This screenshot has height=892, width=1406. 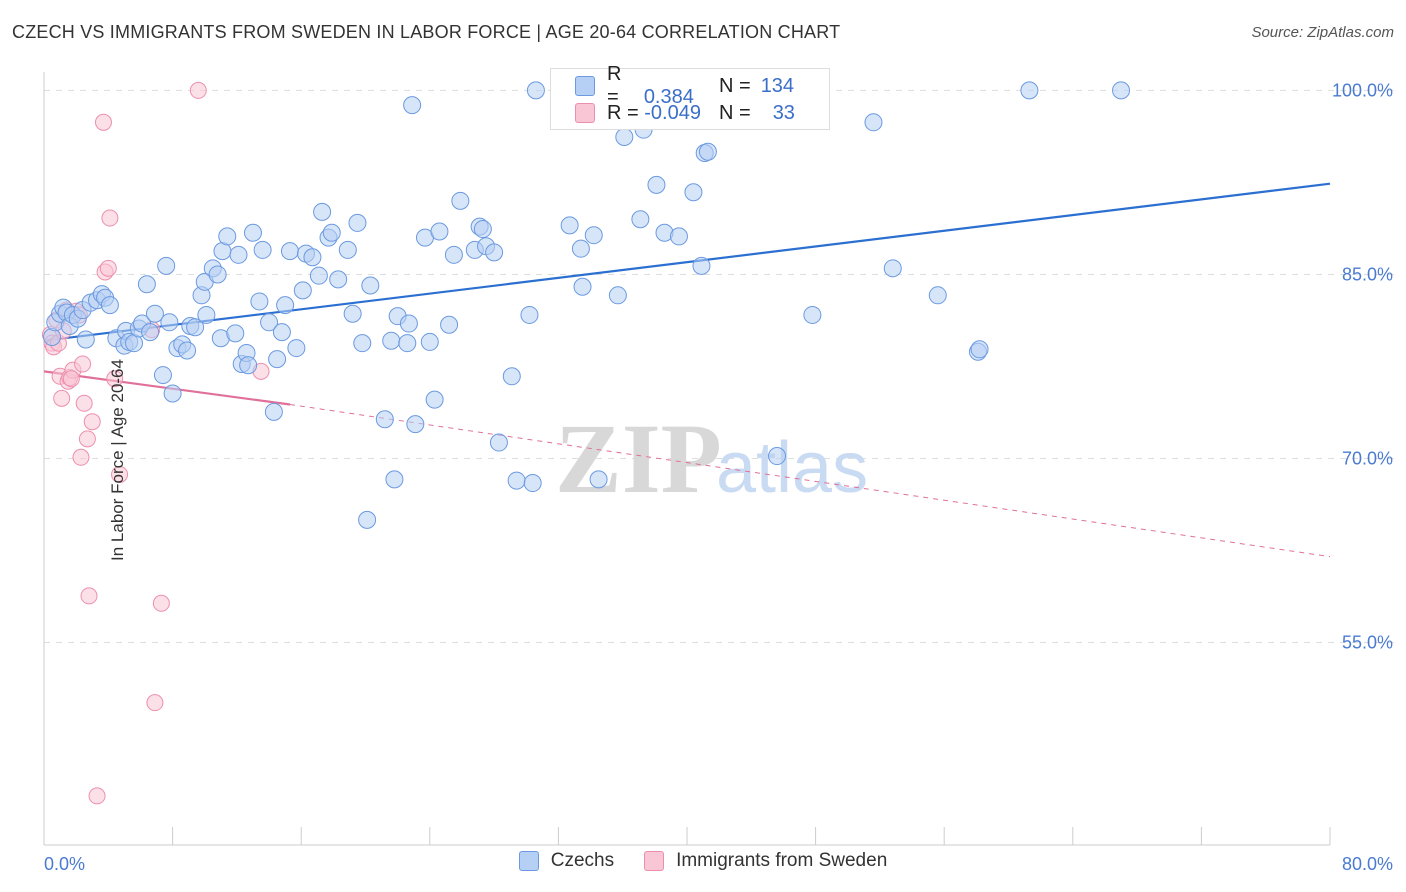 What do you see at coordinates (64, 864) in the screenshot?
I see `x-tick-label: 0.0%` at bounding box center [64, 864].